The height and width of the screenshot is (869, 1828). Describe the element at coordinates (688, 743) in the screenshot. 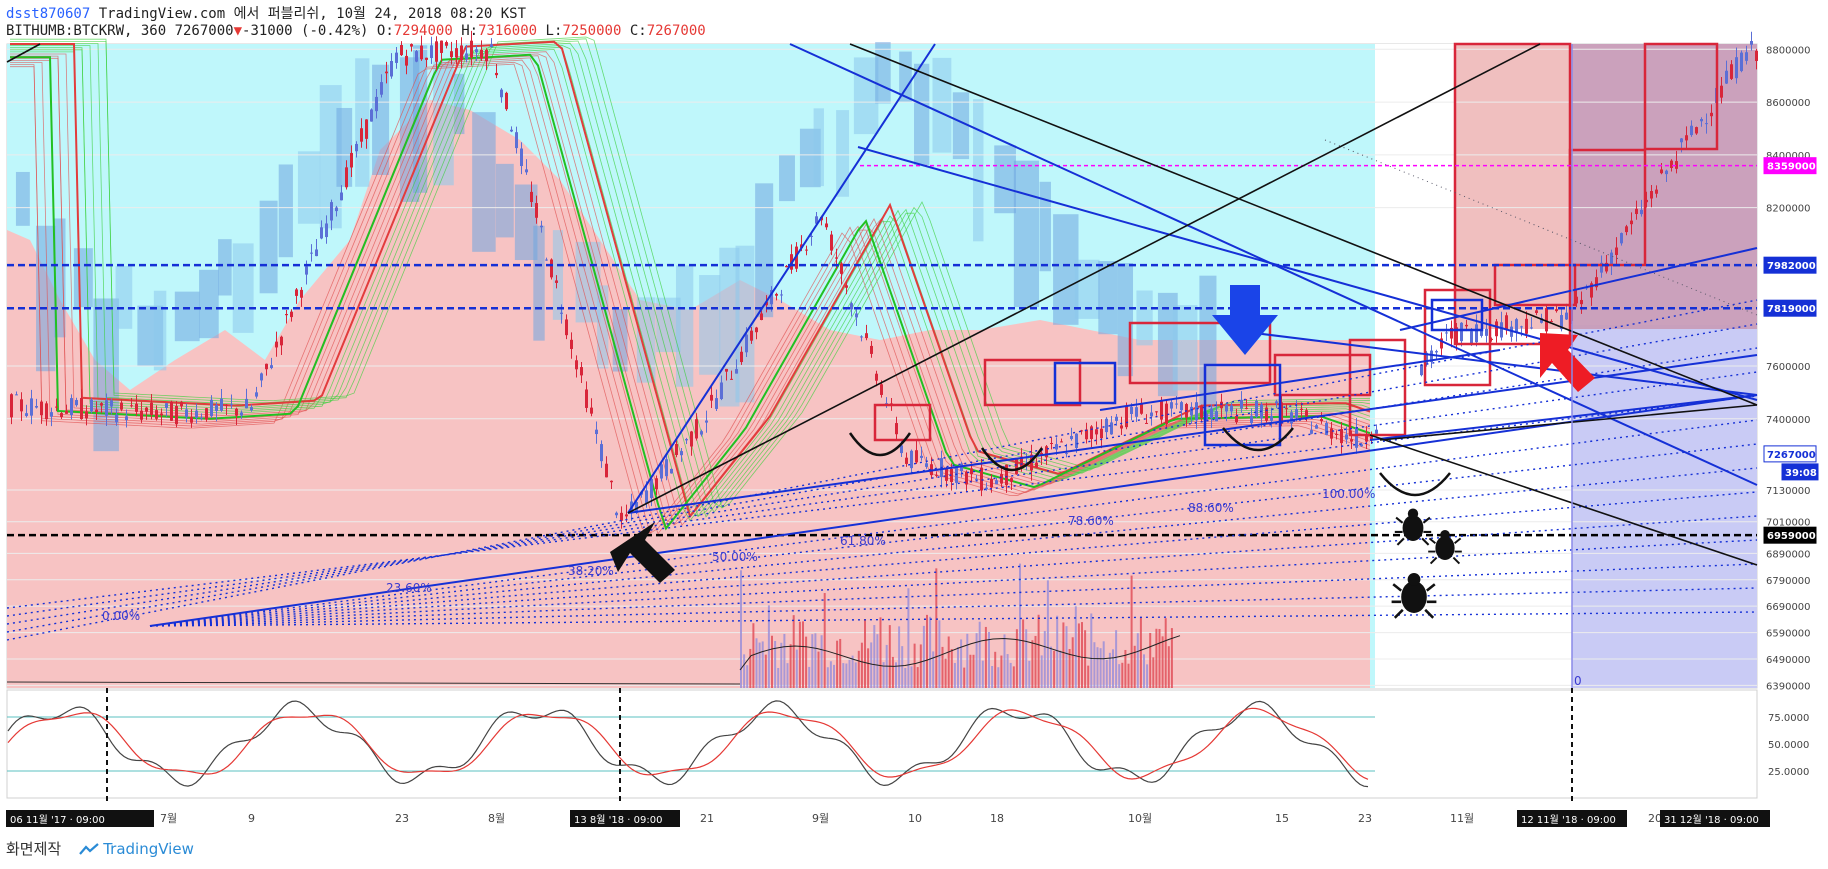

I see `oscillator-d-line` at that location.